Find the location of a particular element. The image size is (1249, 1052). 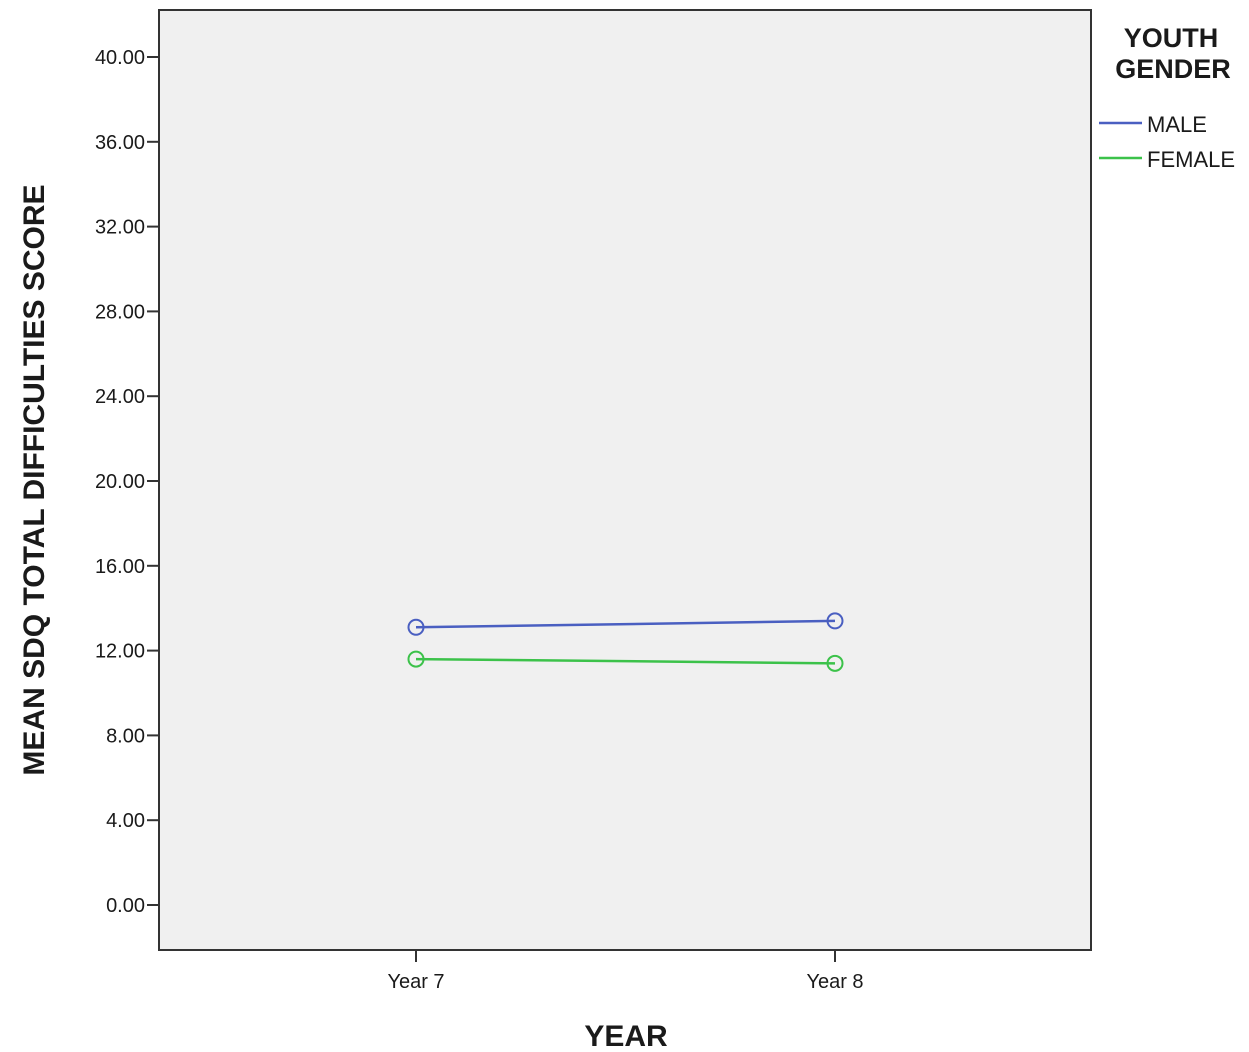

legend: YOUTH GENDER MALE FEMALE is located at coordinates (1167, 97).